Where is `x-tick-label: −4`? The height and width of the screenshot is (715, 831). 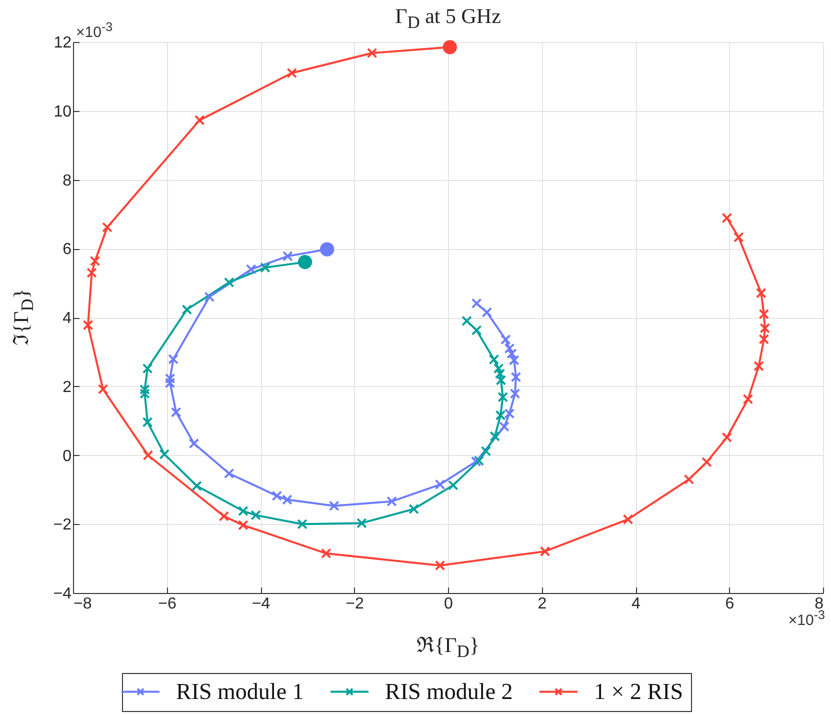 x-tick-label: −4 is located at coordinates (261, 604).